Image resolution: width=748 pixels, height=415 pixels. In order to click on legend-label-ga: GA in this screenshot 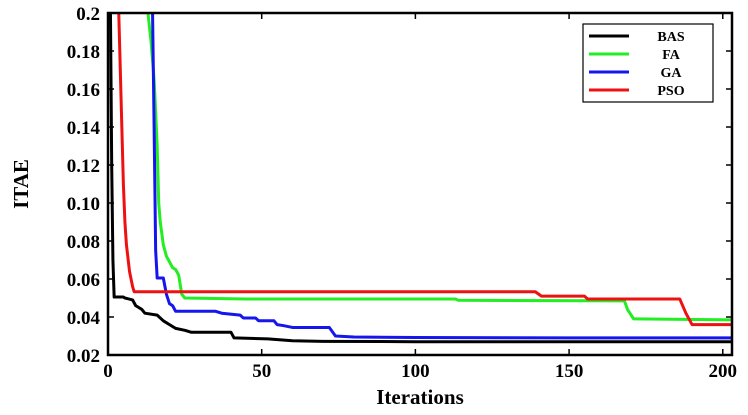, I will do `click(672, 73)`.